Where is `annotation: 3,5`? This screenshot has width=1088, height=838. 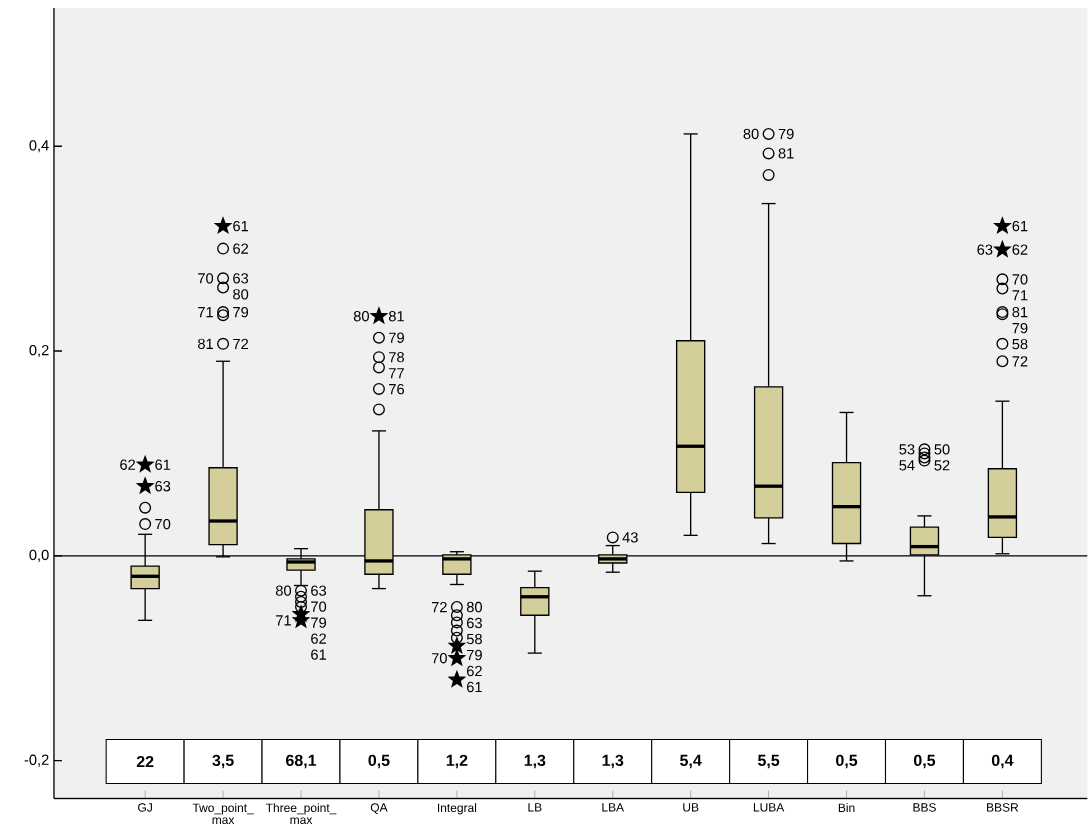 annotation: 3,5 is located at coordinates (223, 761).